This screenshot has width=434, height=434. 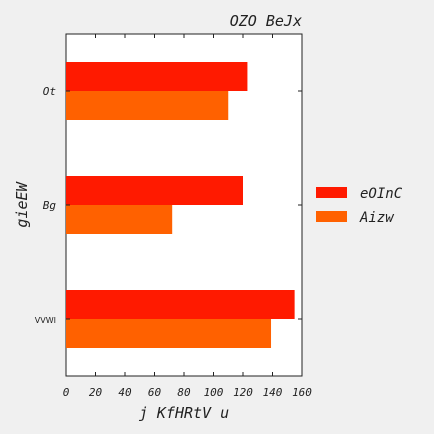 What do you see at coordinates (331, 216) in the screenshot?
I see `legend-swatch-Aizw` at bounding box center [331, 216].